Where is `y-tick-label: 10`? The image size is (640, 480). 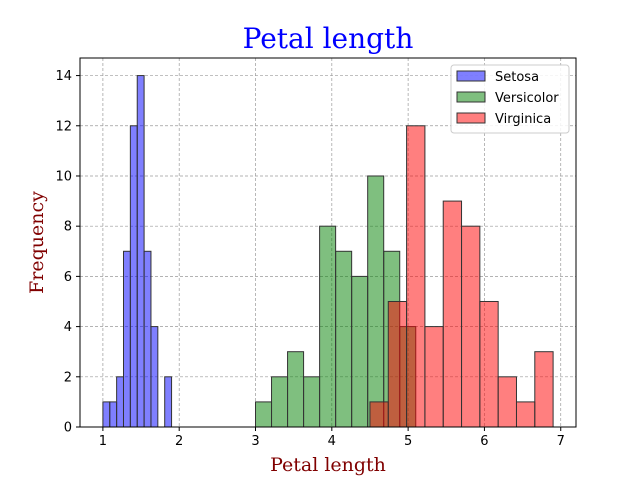
y-tick-label: 10 is located at coordinates (63, 176).